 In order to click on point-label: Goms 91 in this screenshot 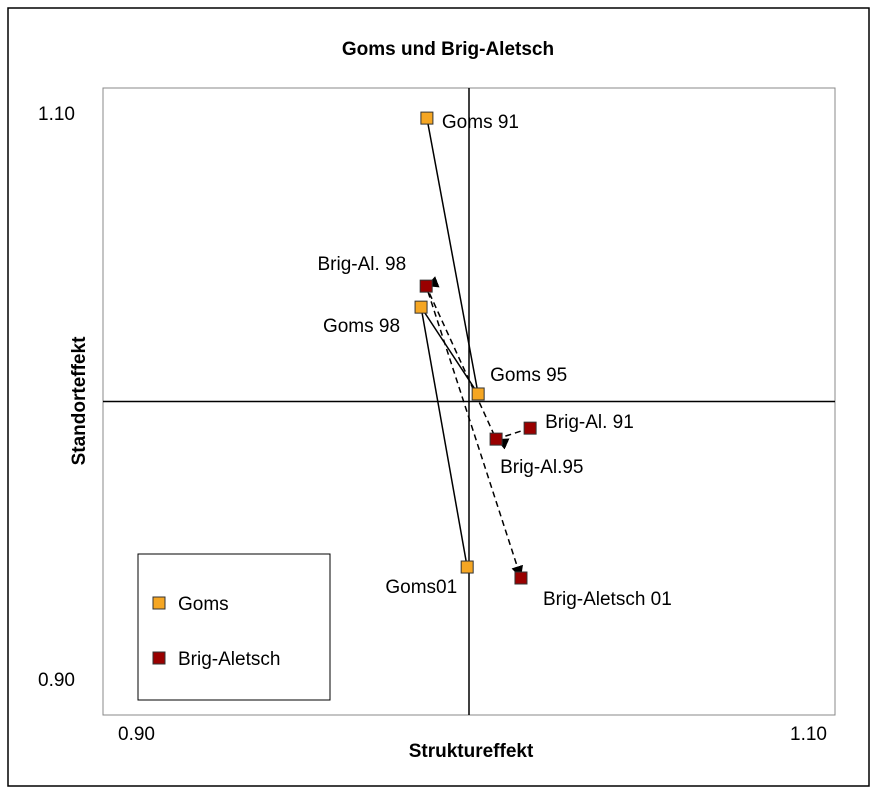, I will do `click(480, 122)`.